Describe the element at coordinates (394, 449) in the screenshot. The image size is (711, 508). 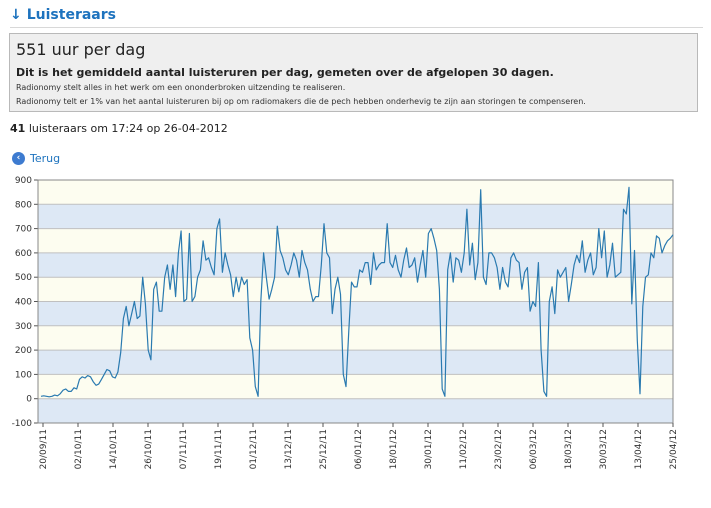
I see `x-tick-label: 18/01/12` at that location.